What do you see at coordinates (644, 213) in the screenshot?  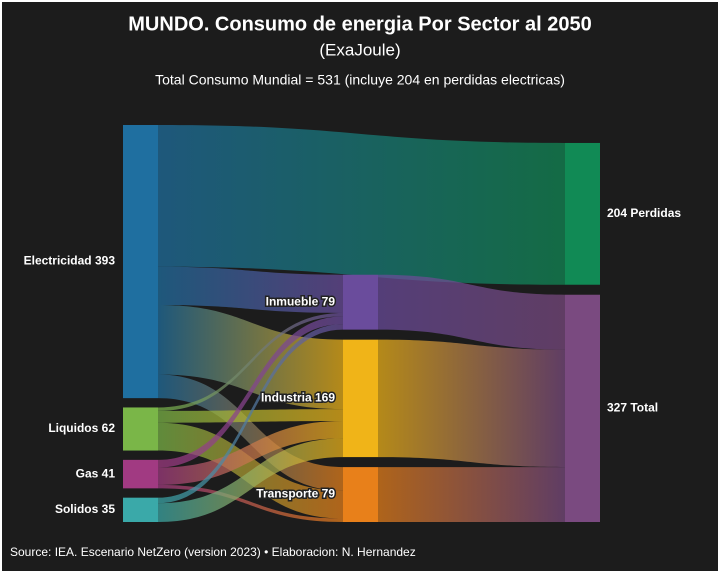 I see `node-label: 204 Perdidas` at bounding box center [644, 213].